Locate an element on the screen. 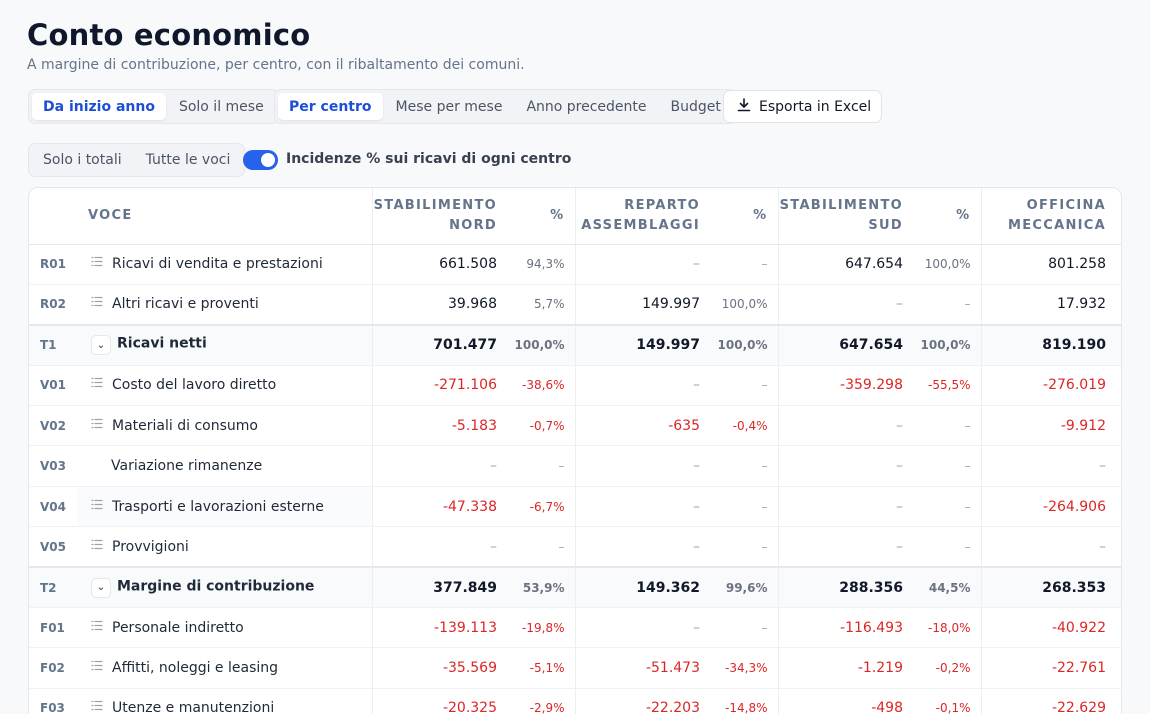  cell-value-center-4: -9.912 is located at coordinates (1049, 426).